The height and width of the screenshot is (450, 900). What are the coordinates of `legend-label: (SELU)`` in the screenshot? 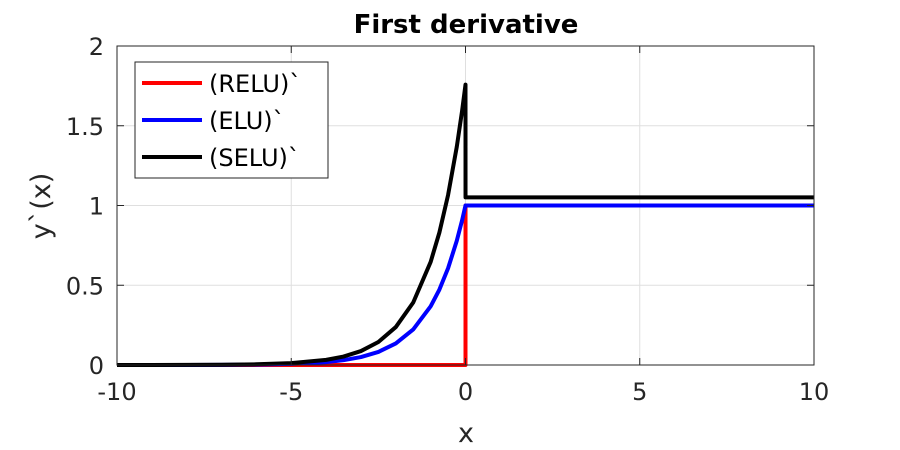 It's located at (254, 158).